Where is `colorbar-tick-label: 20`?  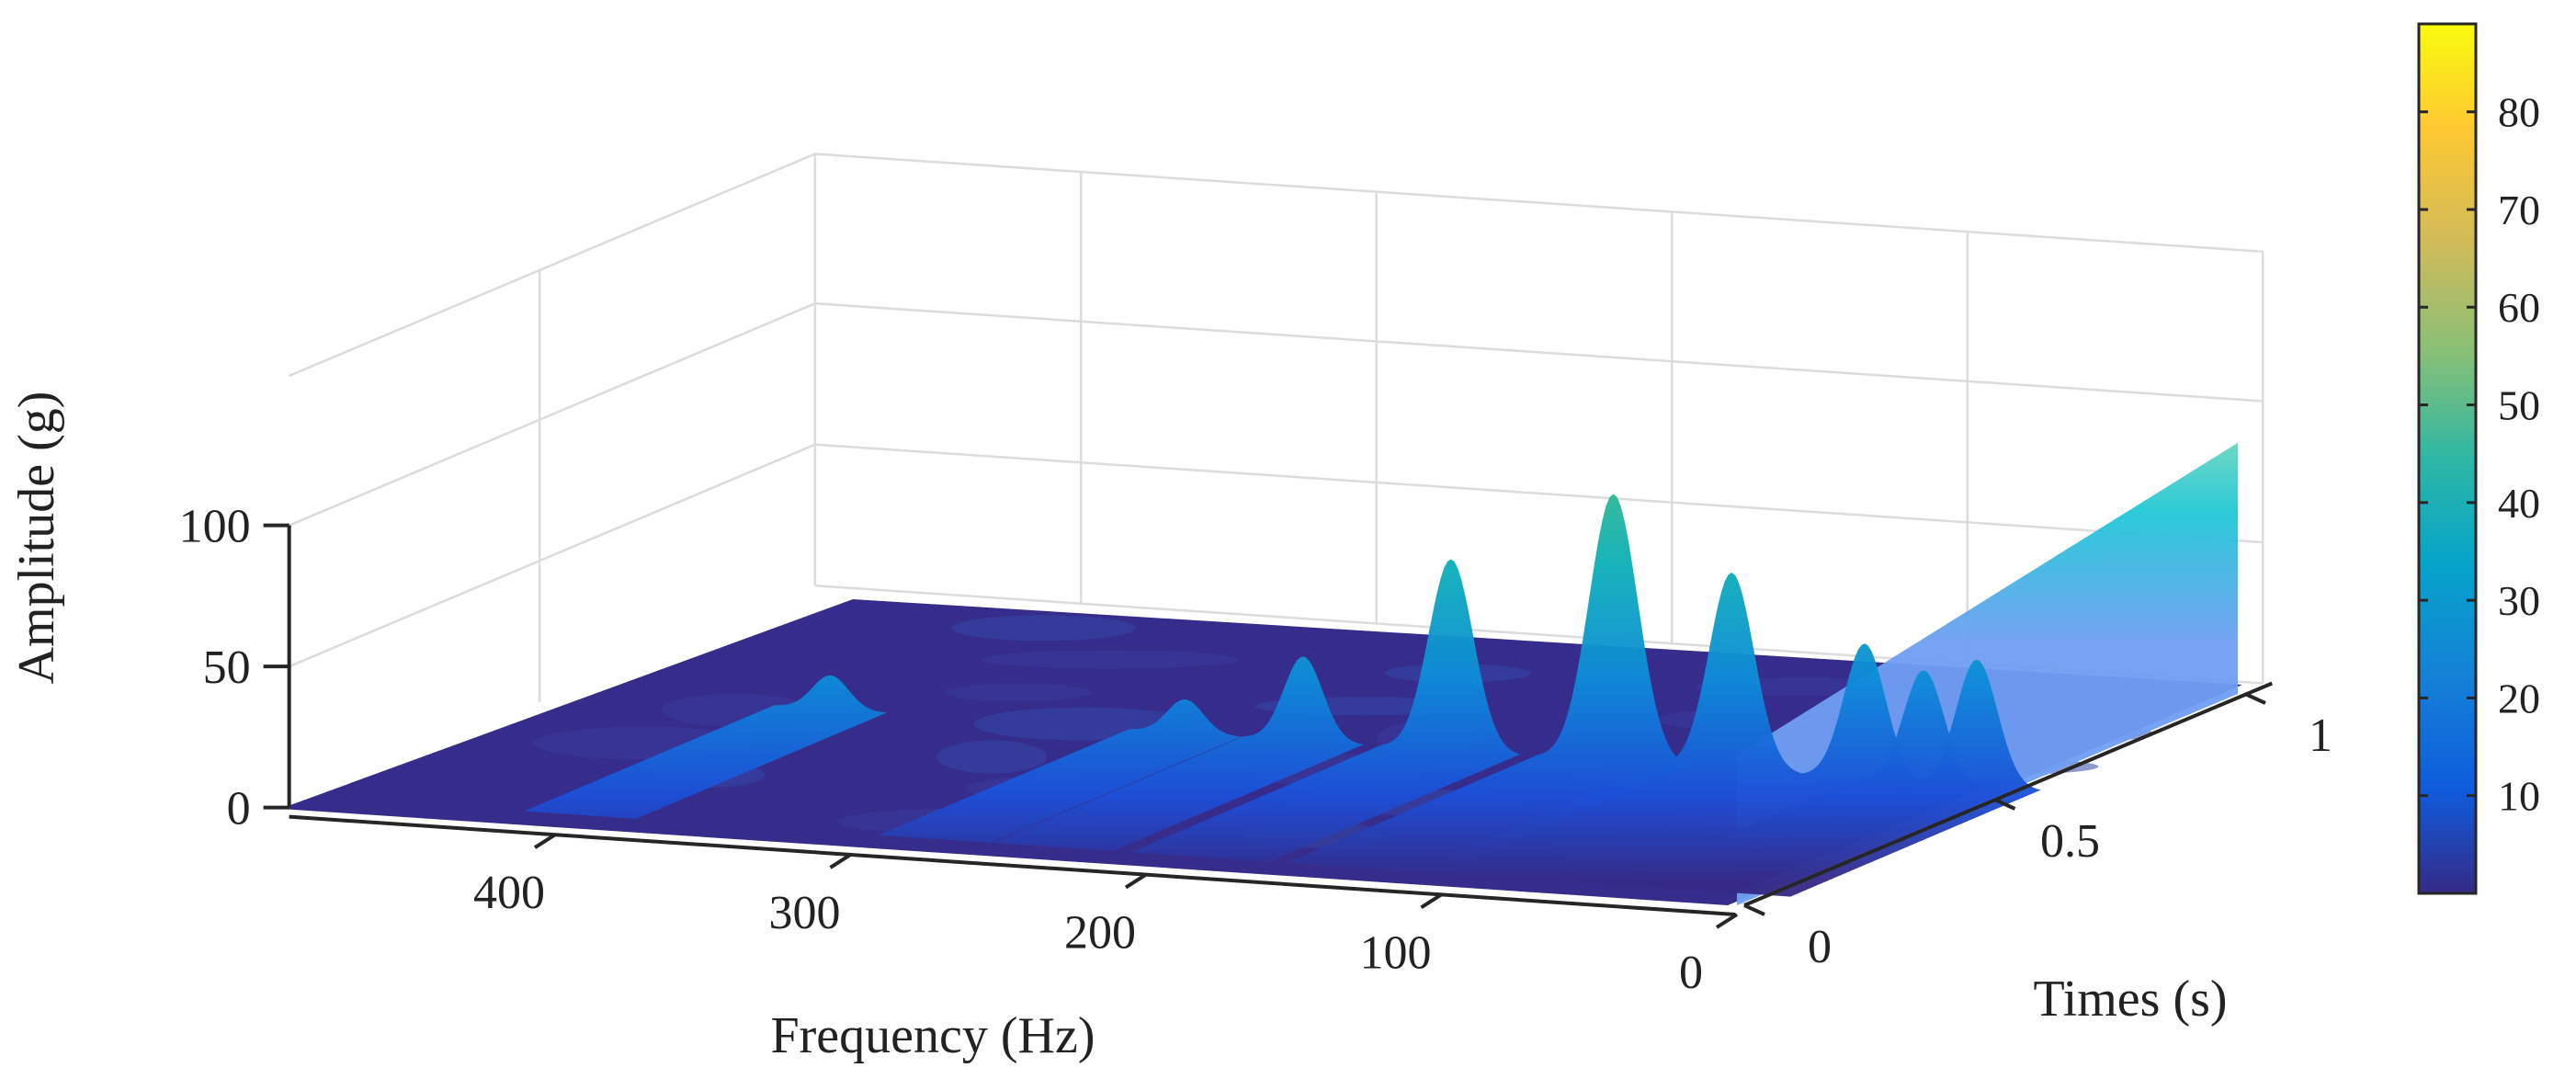 colorbar-tick-label: 20 is located at coordinates (2519, 698).